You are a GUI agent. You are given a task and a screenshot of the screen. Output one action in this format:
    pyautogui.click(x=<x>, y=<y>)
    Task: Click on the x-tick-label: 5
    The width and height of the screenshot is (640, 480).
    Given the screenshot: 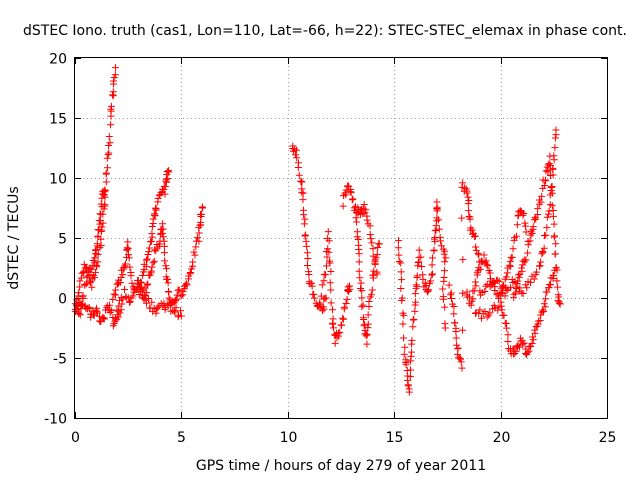 What is the action you would take?
    pyautogui.click(x=181, y=438)
    